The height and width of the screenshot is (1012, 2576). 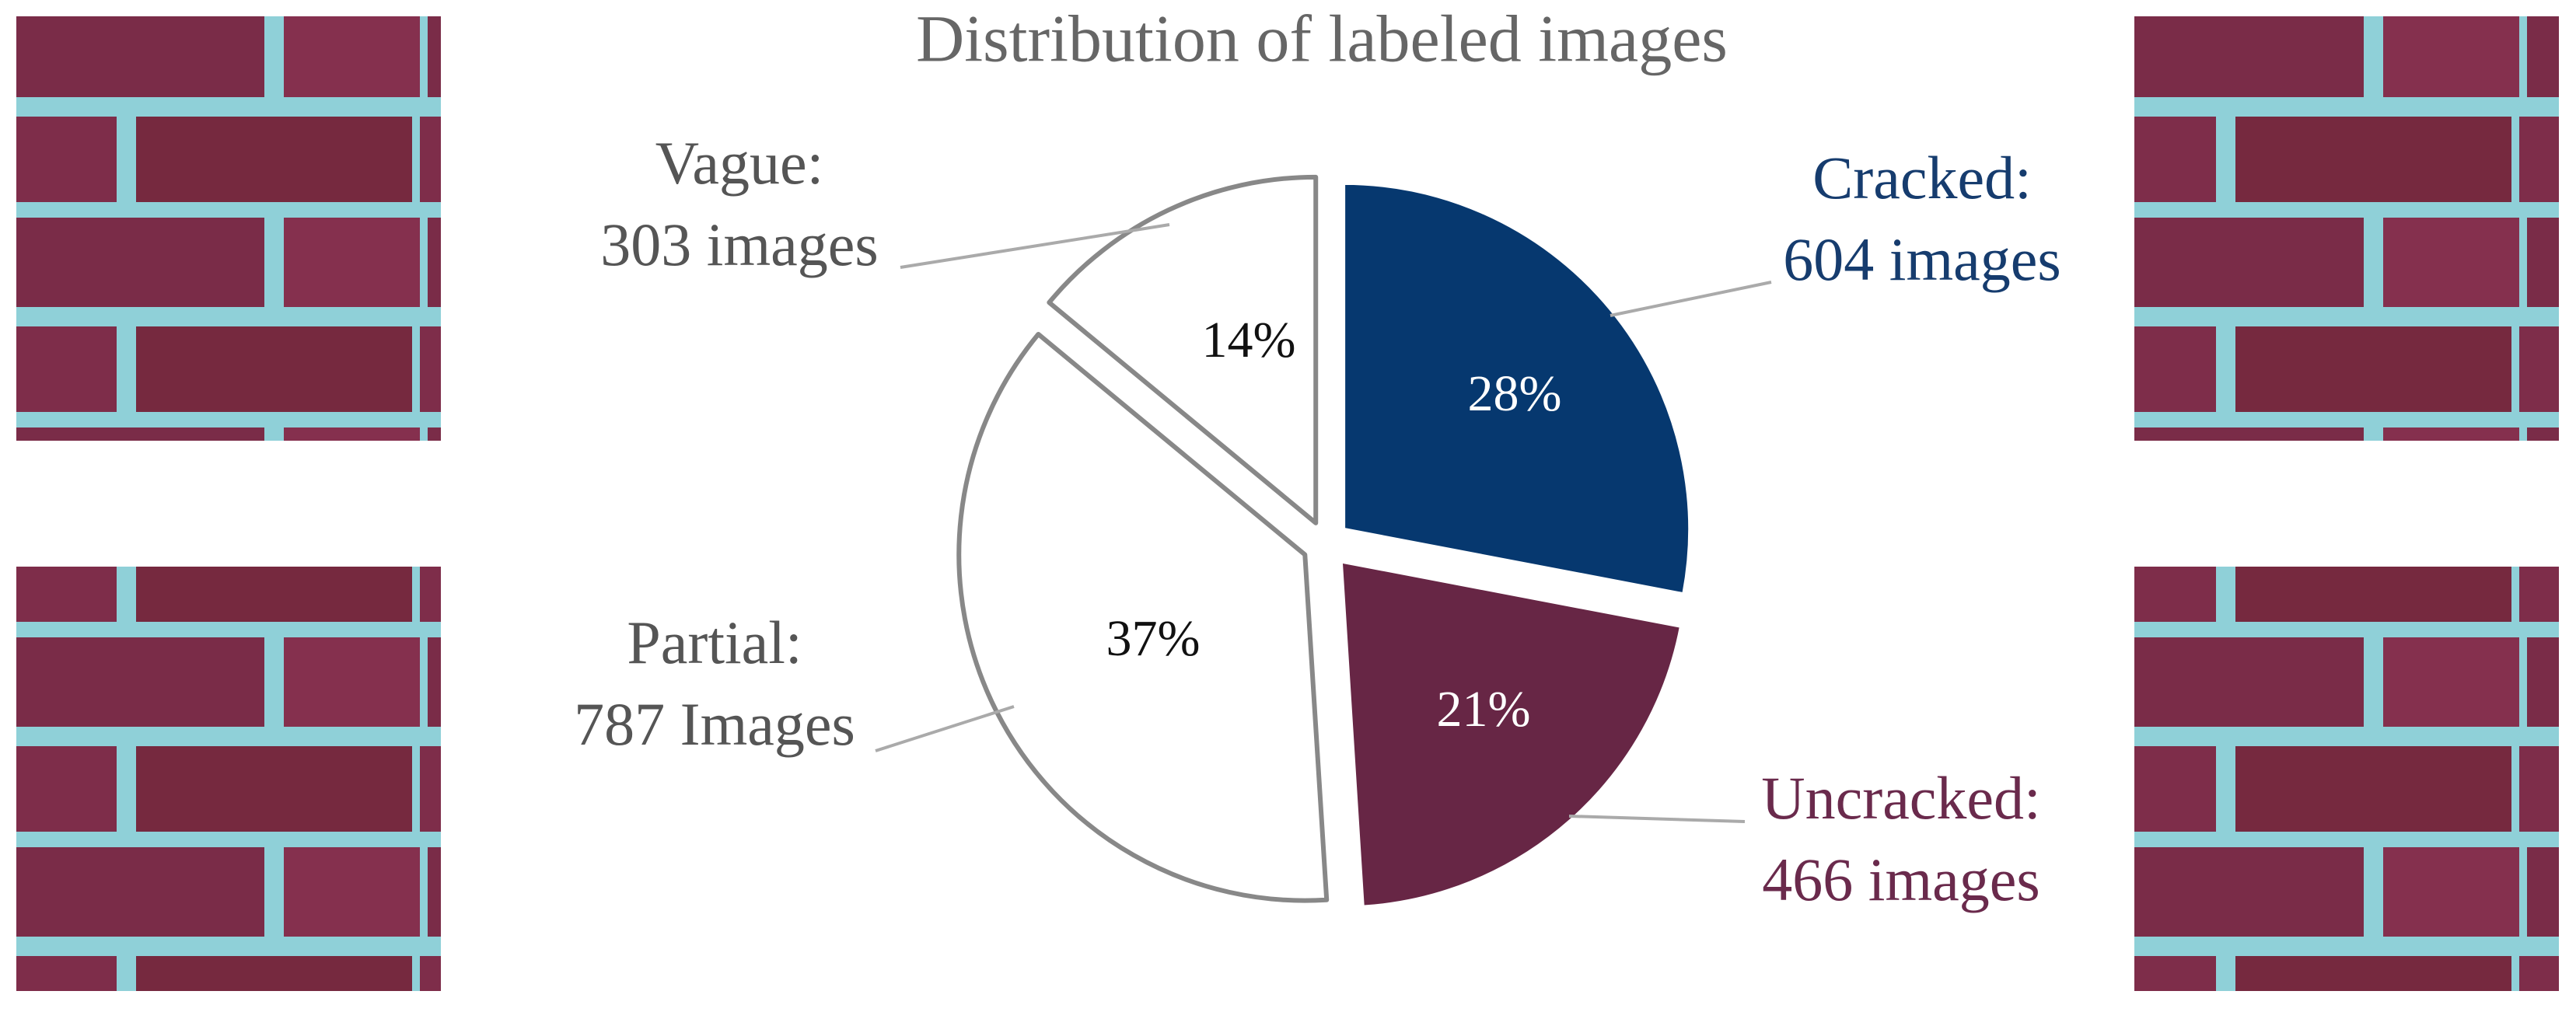 What do you see at coordinates (1484, 709) in the screenshot?
I see `value-label: 21%` at bounding box center [1484, 709].